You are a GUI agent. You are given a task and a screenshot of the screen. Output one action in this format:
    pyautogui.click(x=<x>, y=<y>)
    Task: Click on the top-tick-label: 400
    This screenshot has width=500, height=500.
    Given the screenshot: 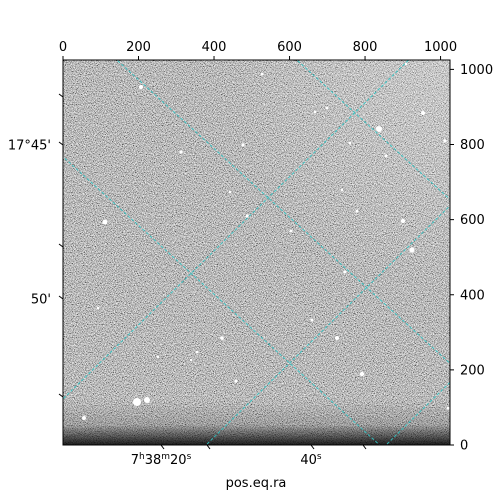 What is the action you would take?
    pyautogui.click(x=214, y=47)
    